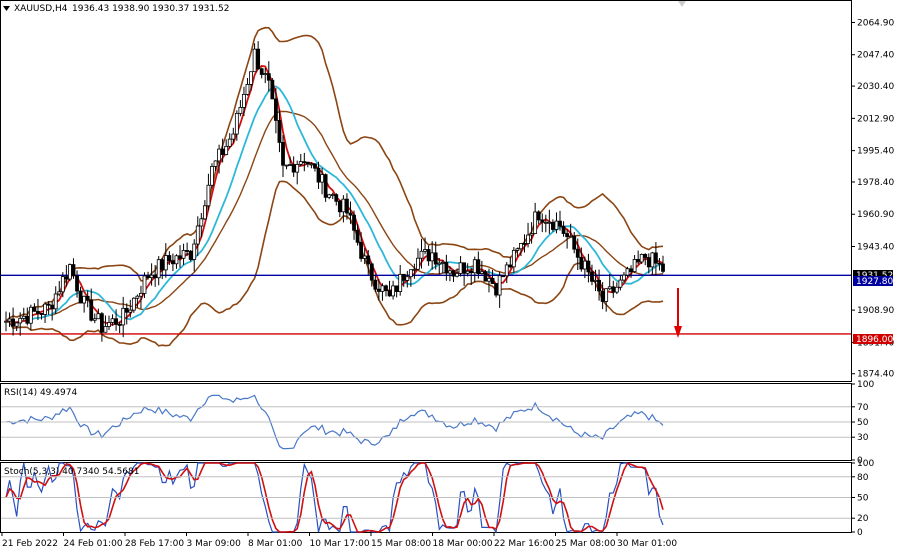  What do you see at coordinates (863, 408) in the screenshot?
I see `rsi-tick-label: 70` at bounding box center [863, 408].